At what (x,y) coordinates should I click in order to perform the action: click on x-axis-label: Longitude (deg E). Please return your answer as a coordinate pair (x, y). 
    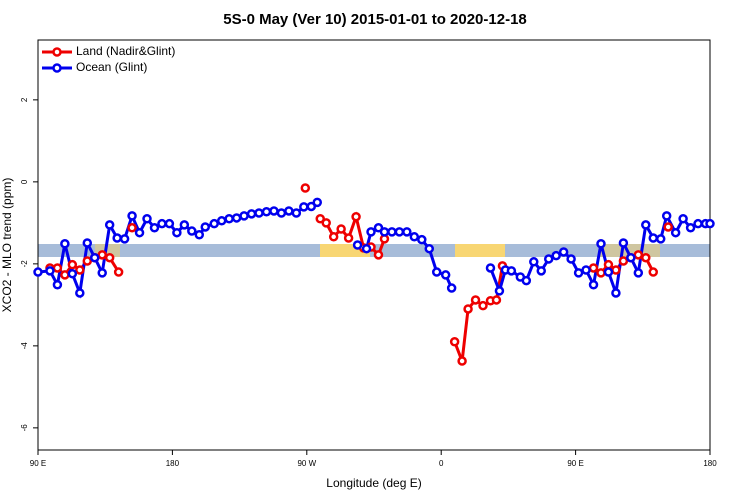
    Looking at the image, I should click on (373, 483).